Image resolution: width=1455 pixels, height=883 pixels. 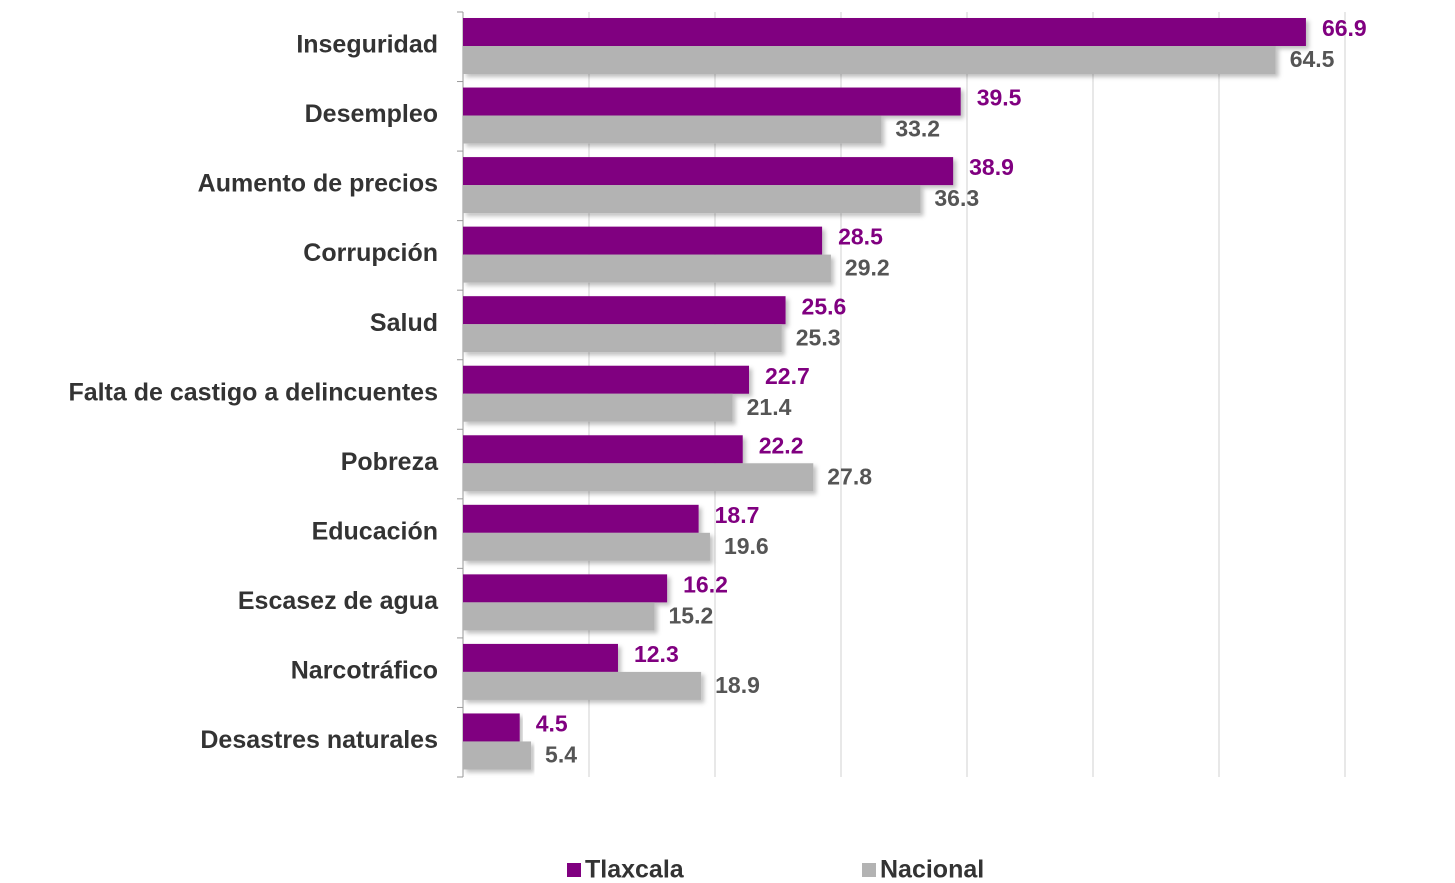 What do you see at coordinates (253, 392) in the screenshot?
I see `category-label: Falta de castigo a delincuentes` at bounding box center [253, 392].